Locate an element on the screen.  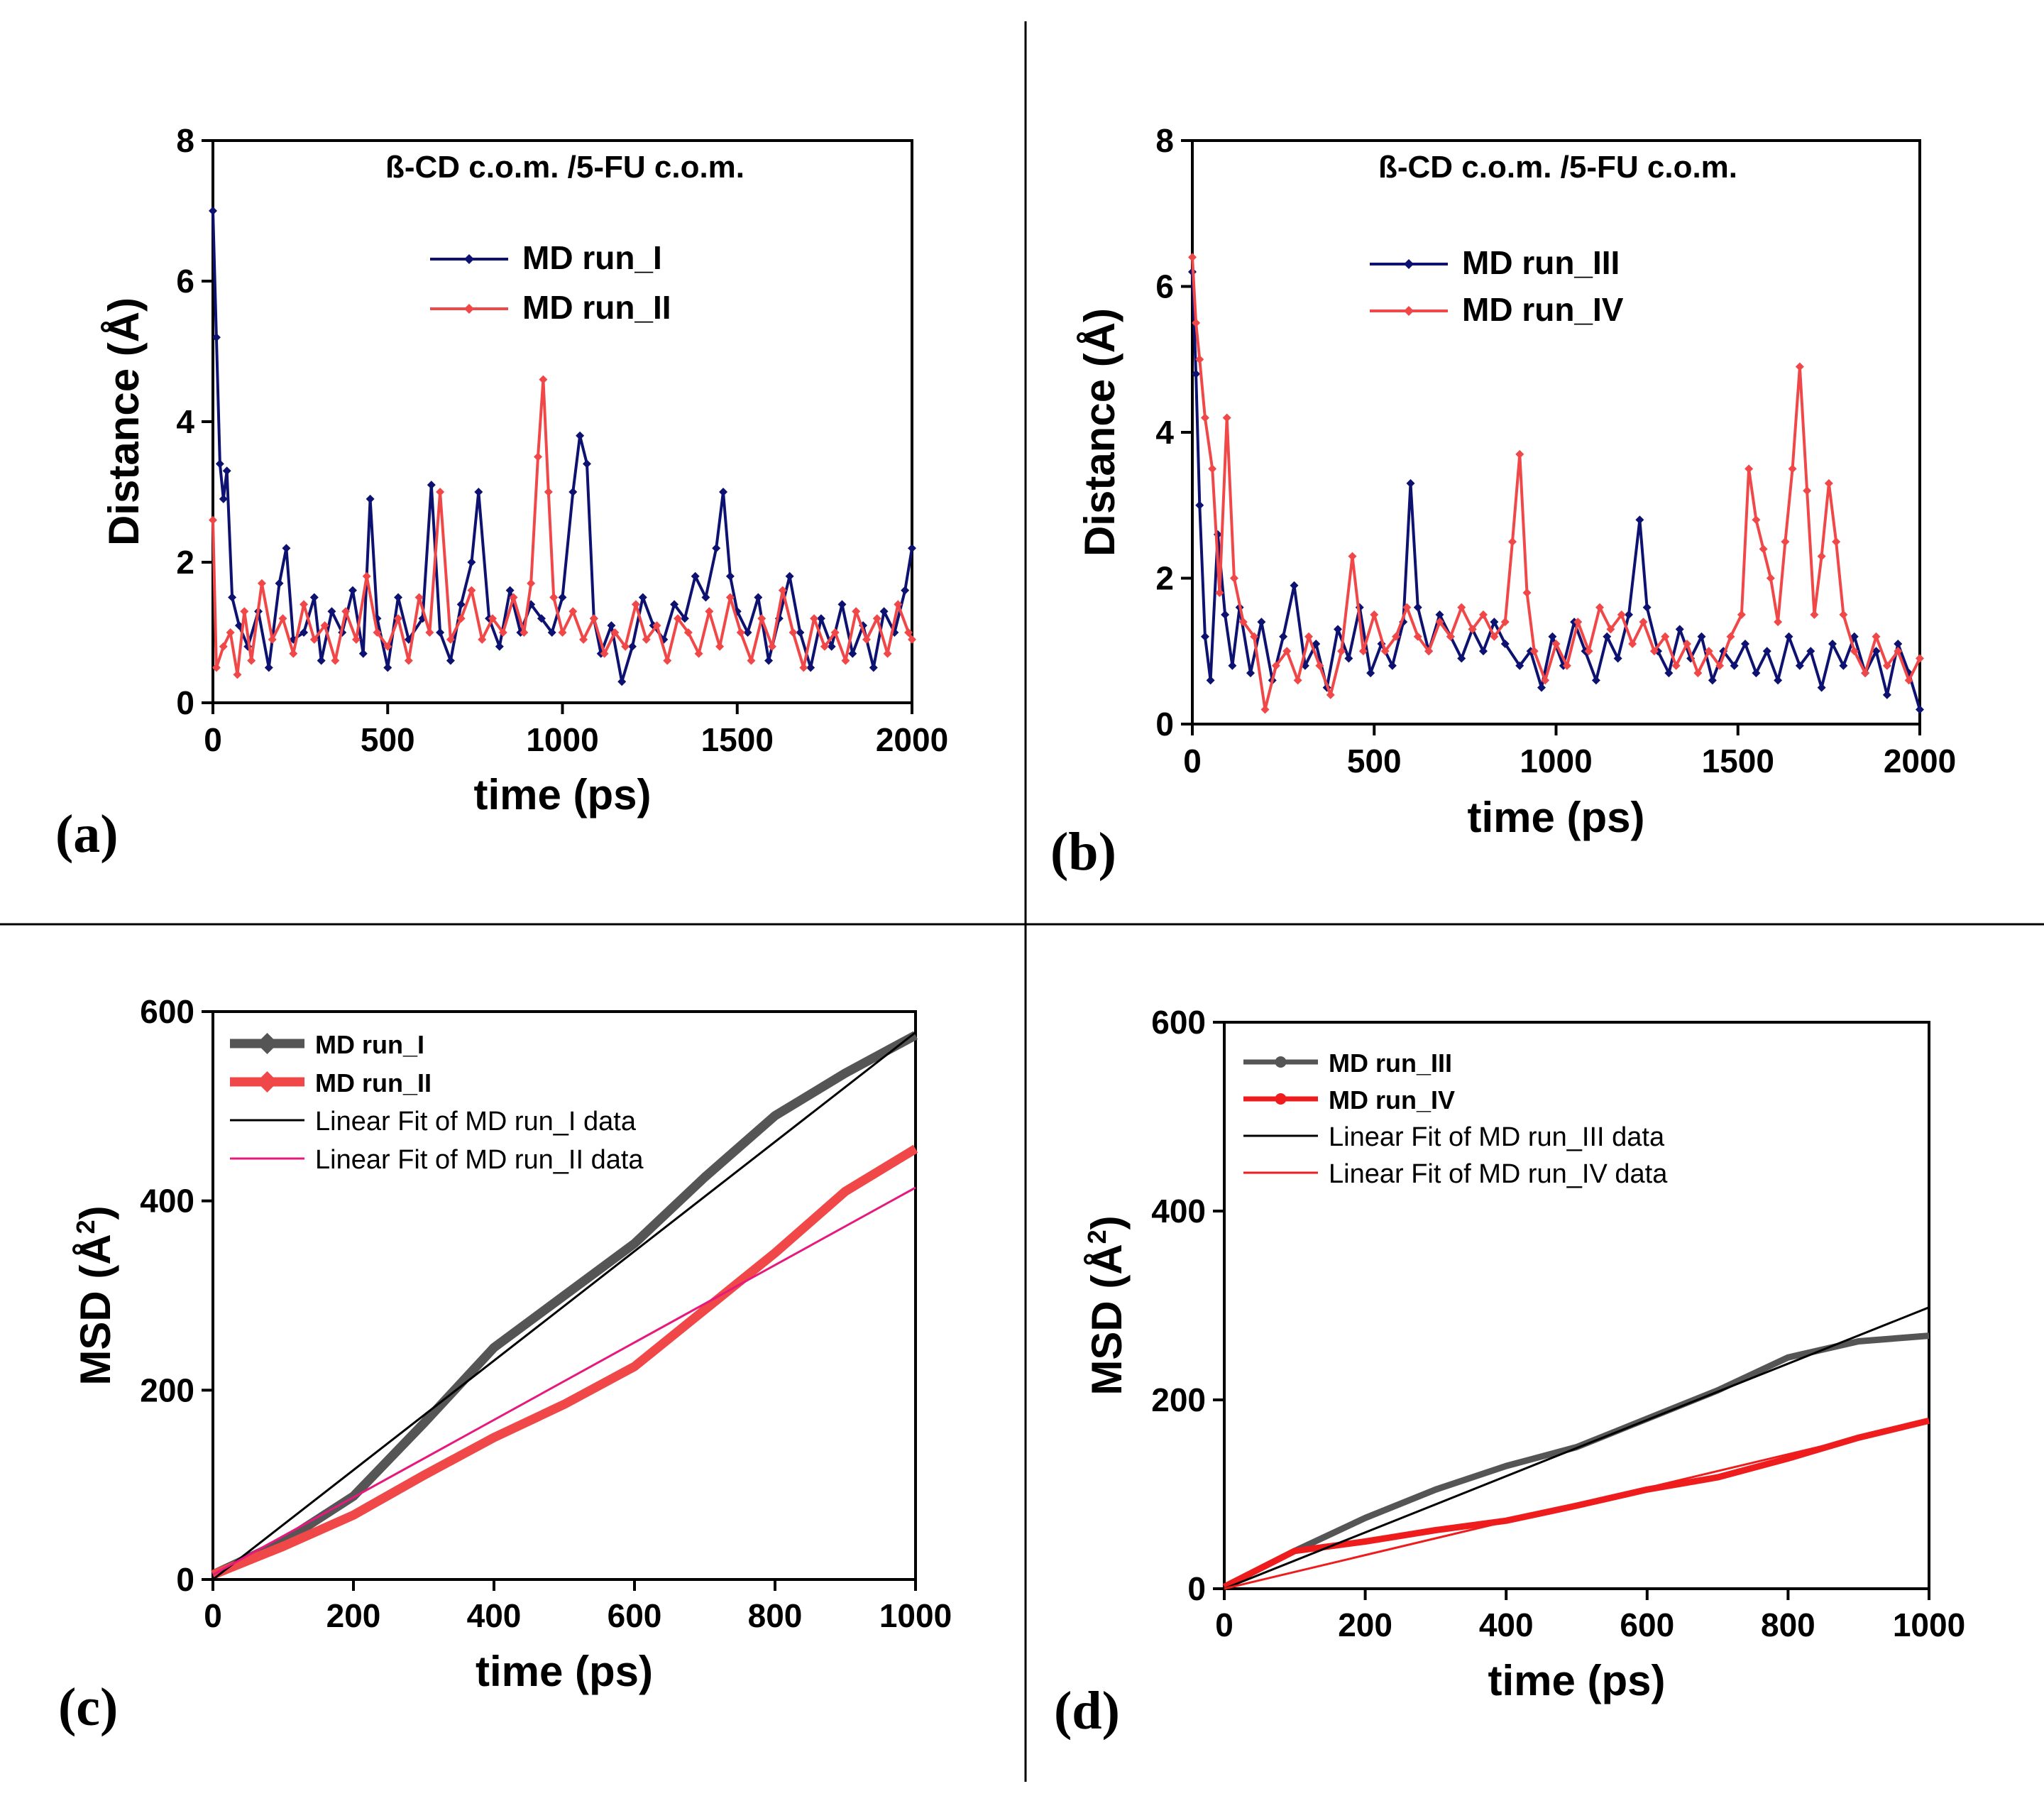
x-tick-label: 600 is located at coordinates (635, 1616).